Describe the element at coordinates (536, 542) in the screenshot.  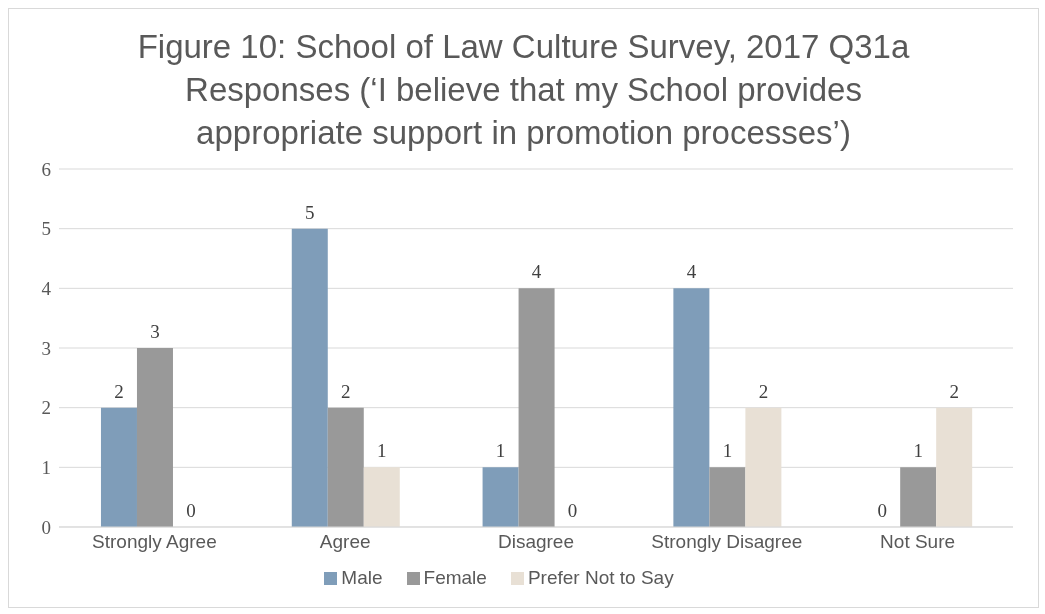
I see `x-tick-label: Disagree` at that location.